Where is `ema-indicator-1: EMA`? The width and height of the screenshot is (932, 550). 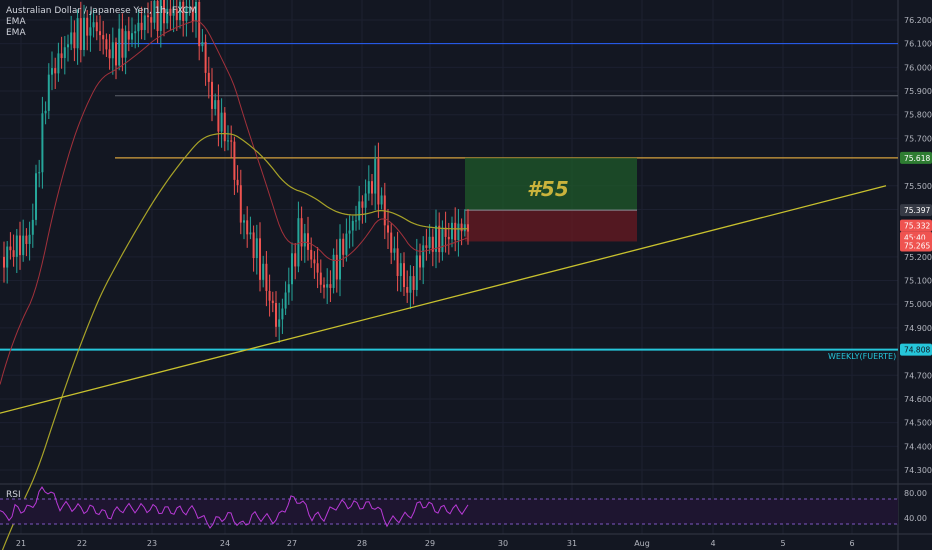
ema-indicator-1: EMA is located at coordinates (16, 22).